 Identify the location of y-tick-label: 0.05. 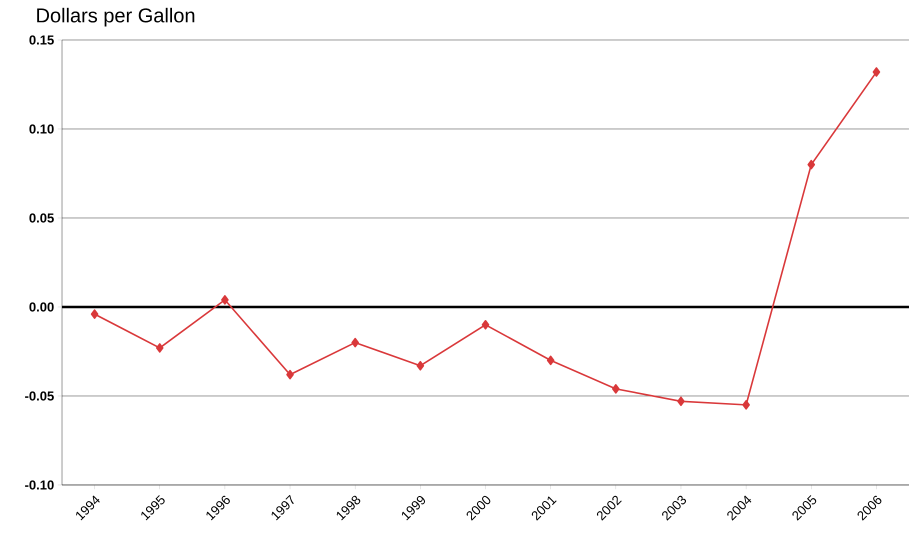
(41, 218).